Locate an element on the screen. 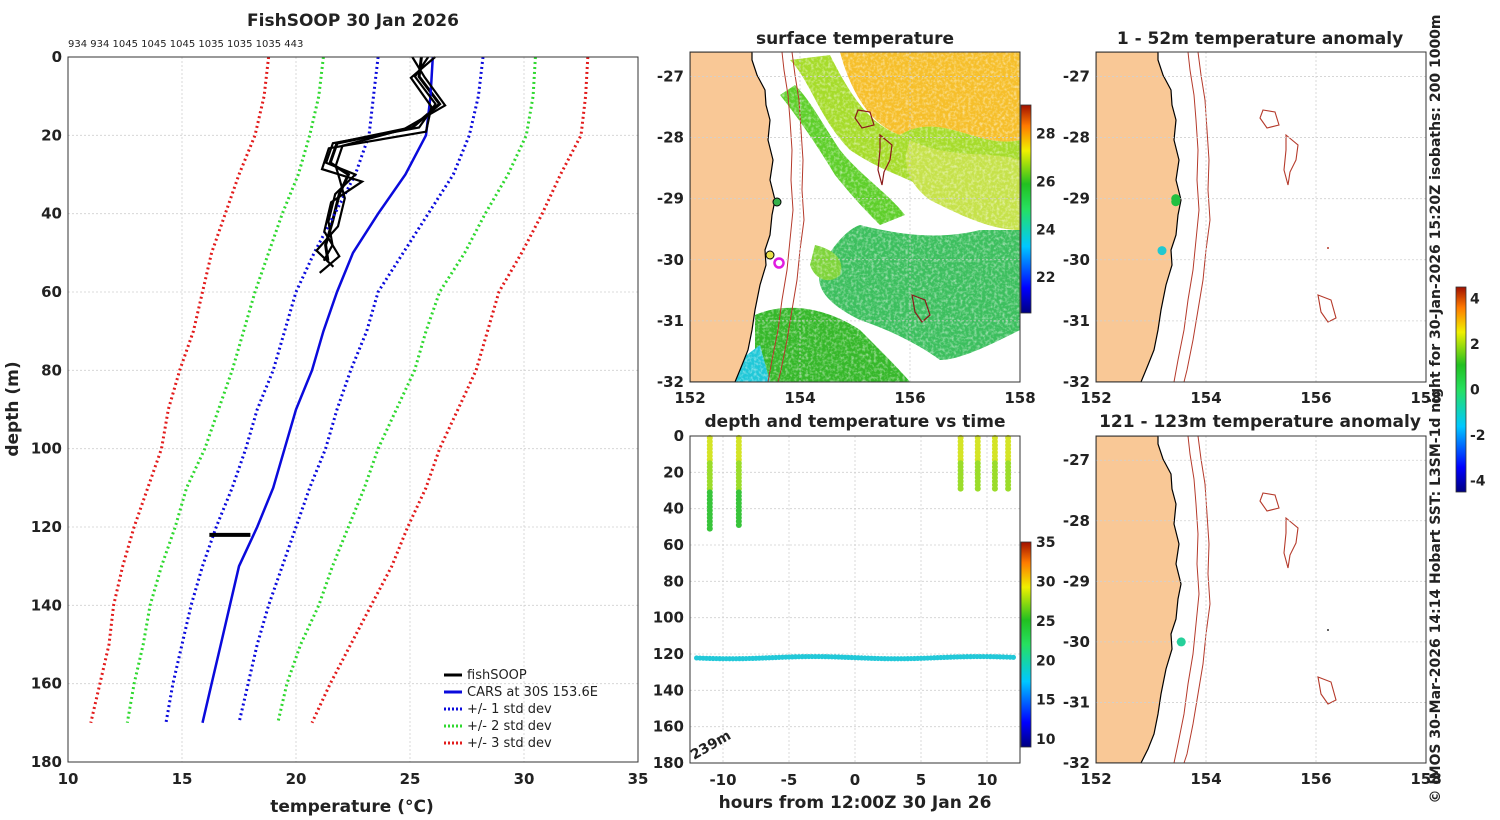  anomaly-upper-frame is located at coordinates (1261, 217).